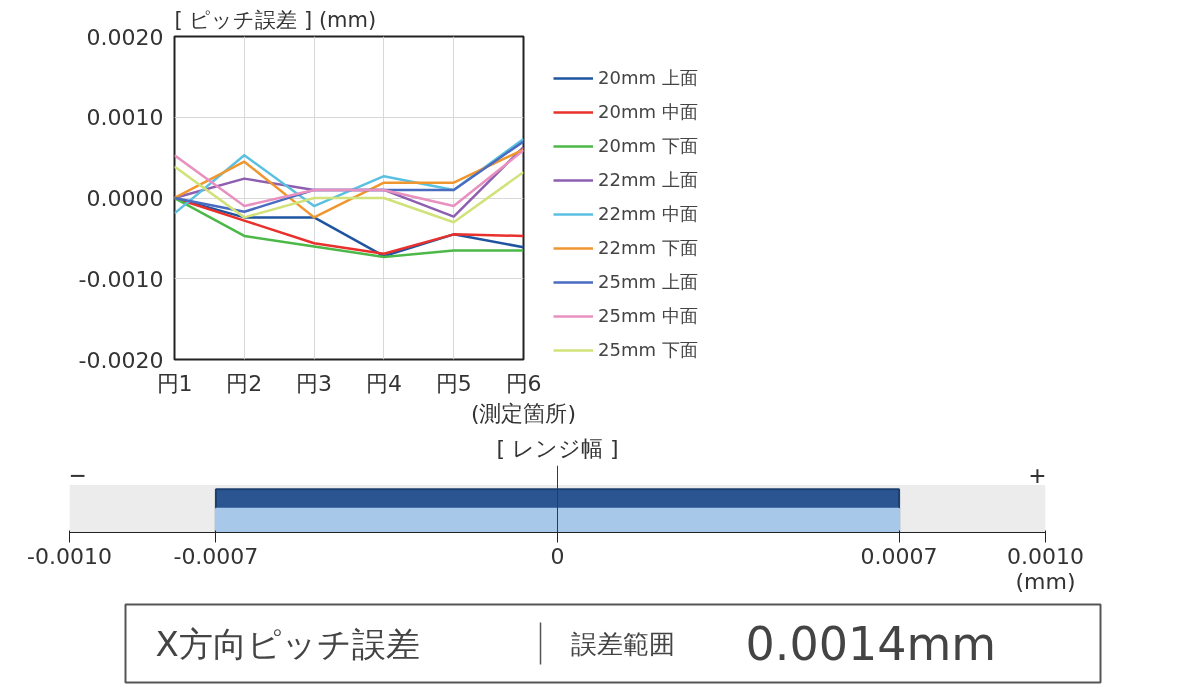 The image size is (1188, 688). I want to click on x-axis-title: (mm), so click(1045, 581).